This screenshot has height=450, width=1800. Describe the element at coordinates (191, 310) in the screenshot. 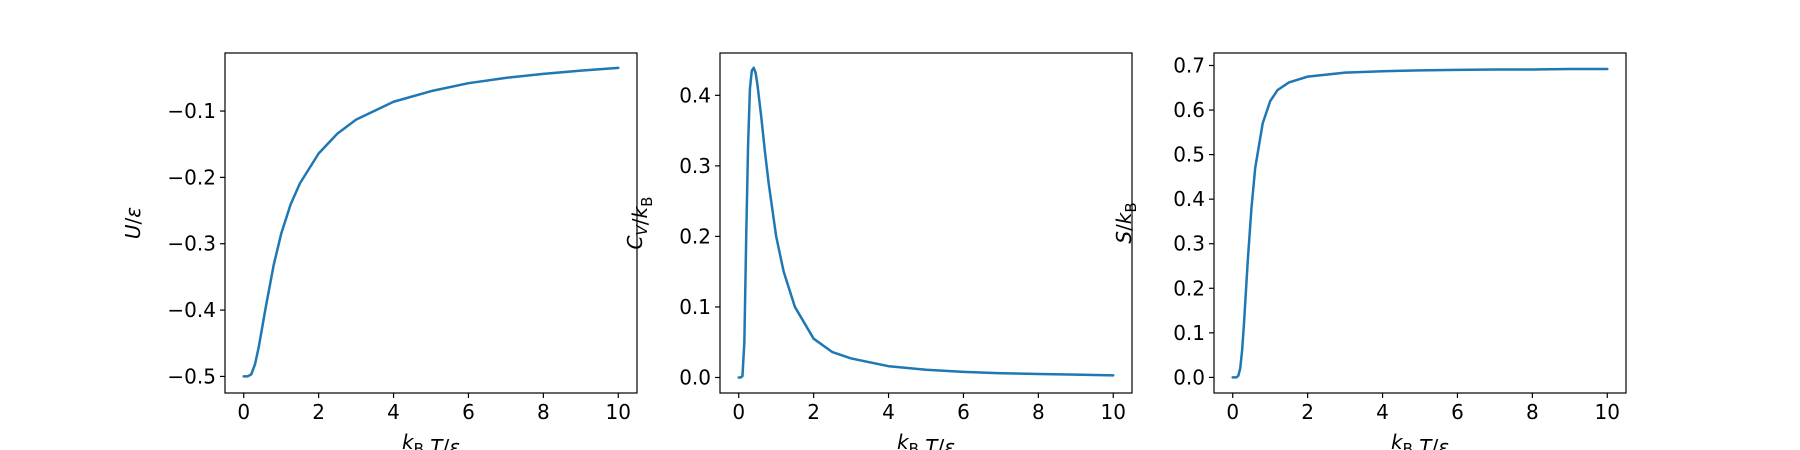

I see `y-tick-label: −0.4` at that location.